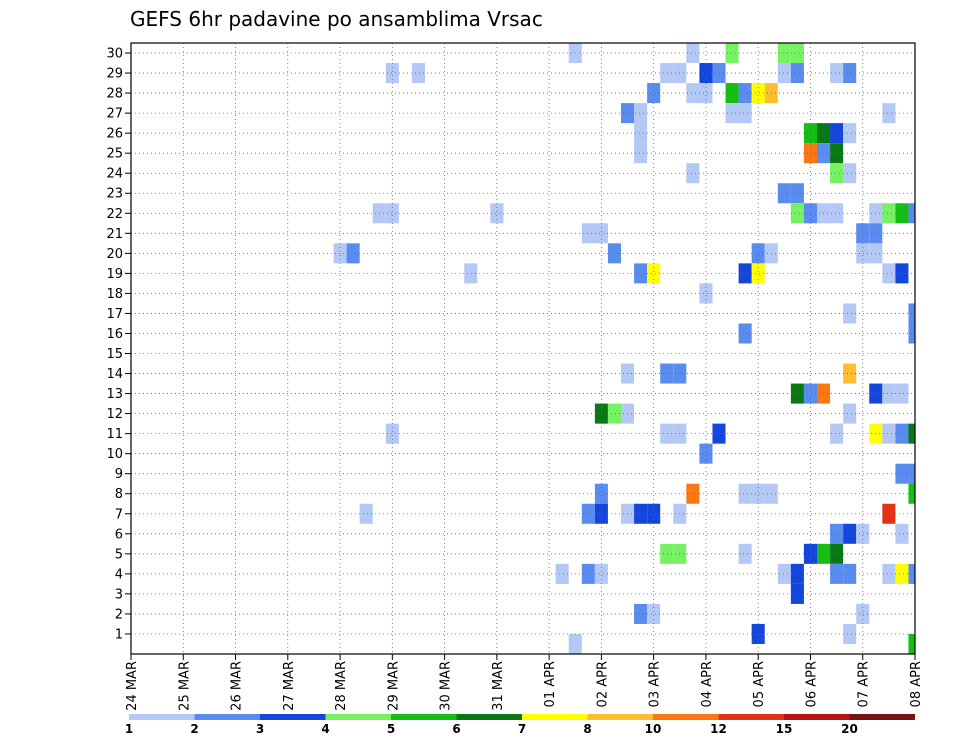 Image resolution: width=960 pixels, height=742 pixels. Describe the element at coordinates (119, 474) in the screenshot. I see `y-tick-label: 9` at that location.